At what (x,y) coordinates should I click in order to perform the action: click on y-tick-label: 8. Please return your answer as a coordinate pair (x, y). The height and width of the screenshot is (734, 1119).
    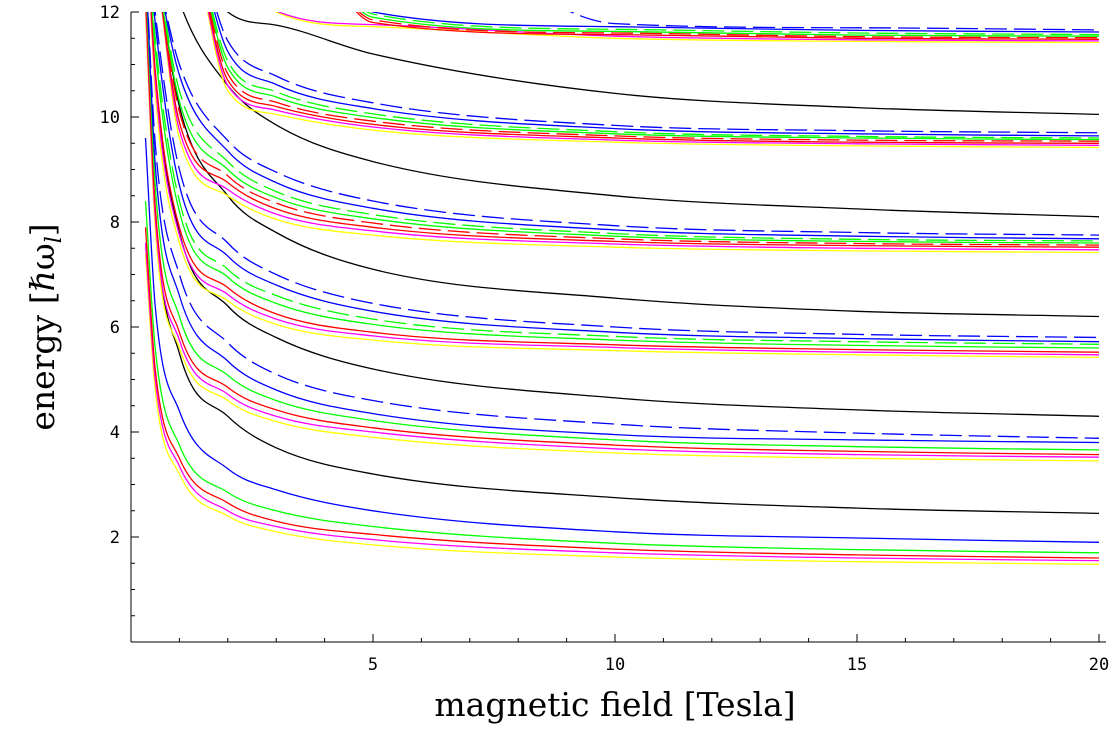
    Looking at the image, I should click on (115, 223).